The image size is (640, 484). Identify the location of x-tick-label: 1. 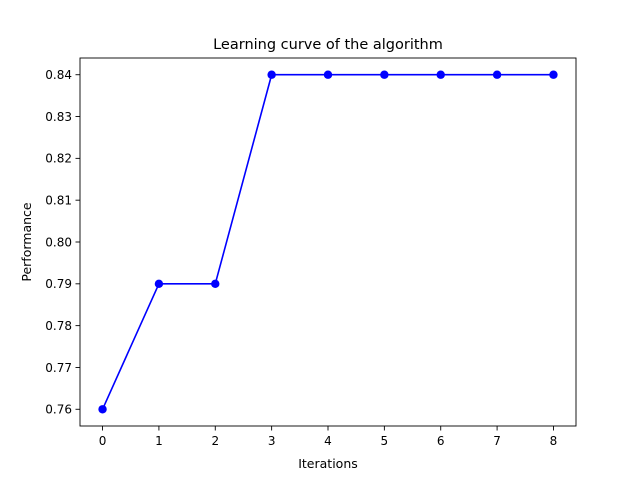
(159, 441).